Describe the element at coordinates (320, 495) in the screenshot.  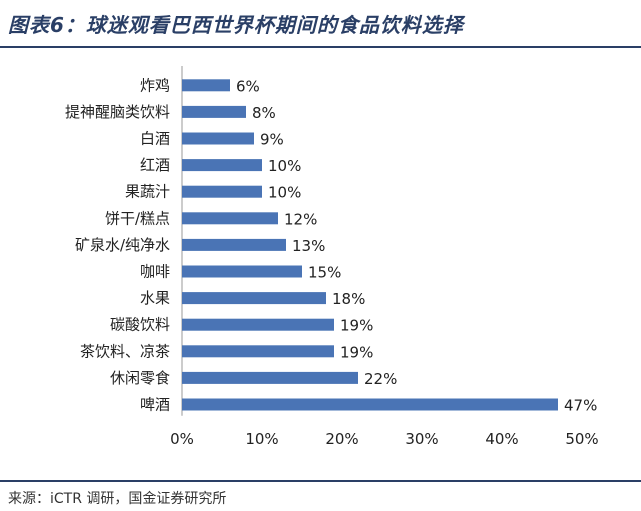
I see `footer-bar: 来源：iCTR 调研，国金证券研究所` at that location.